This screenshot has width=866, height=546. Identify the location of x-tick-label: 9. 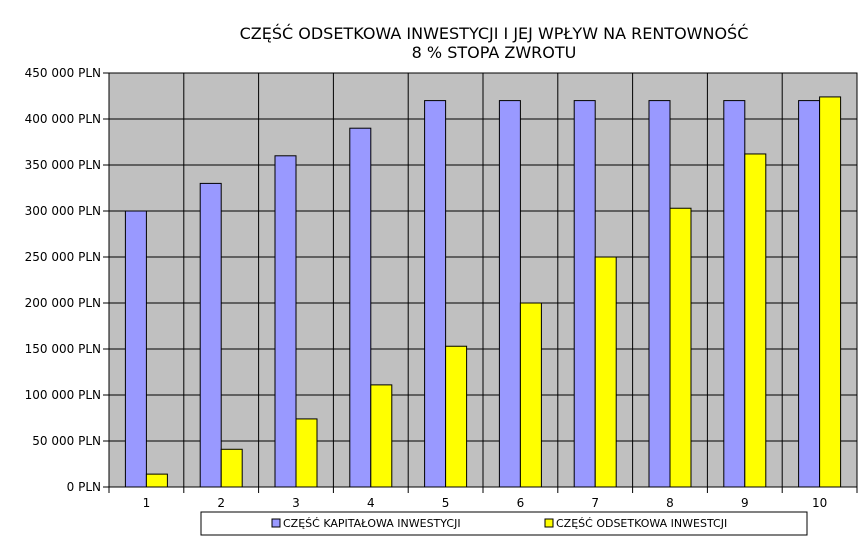
(745, 503).